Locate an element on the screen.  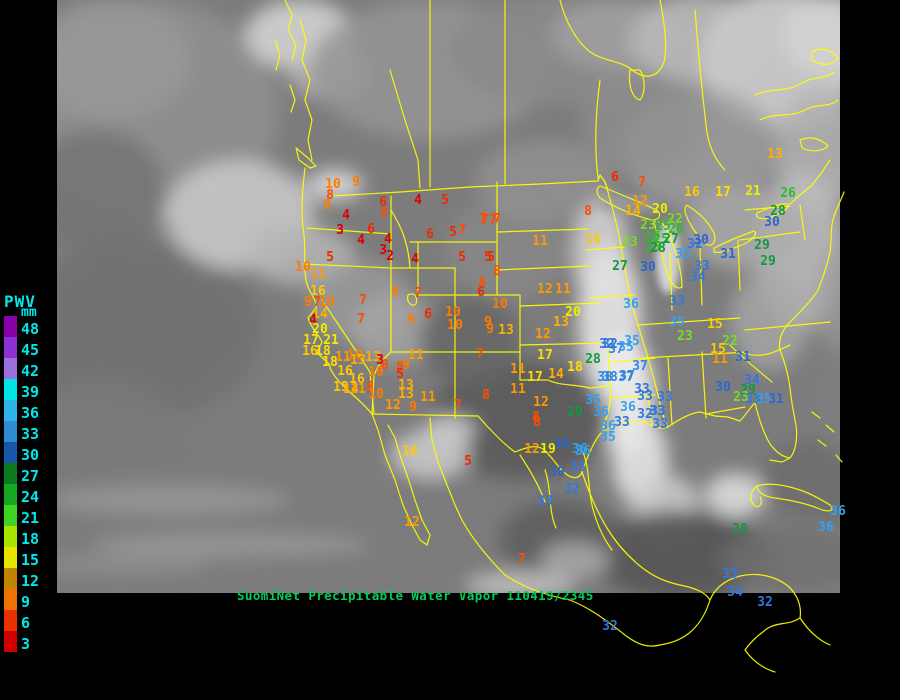
pwv-legend-value: 39 is located at coordinates (30, 392).